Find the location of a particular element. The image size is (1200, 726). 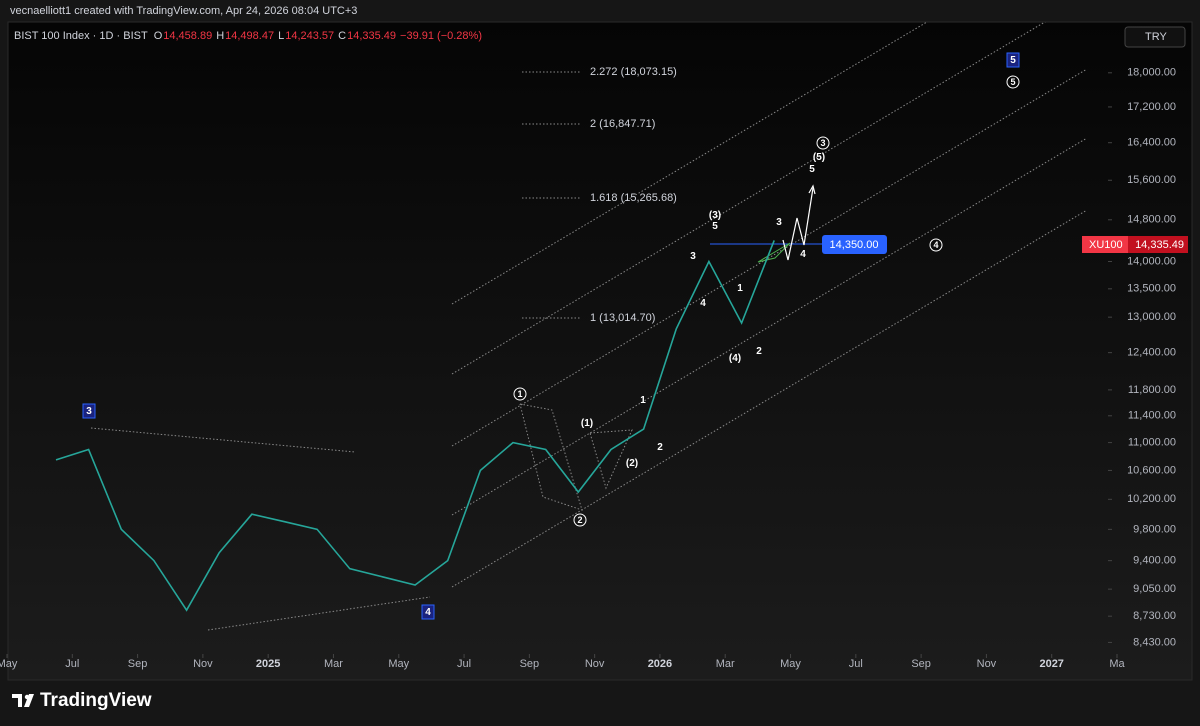

target-label: 14,350.00 is located at coordinates (854, 245).